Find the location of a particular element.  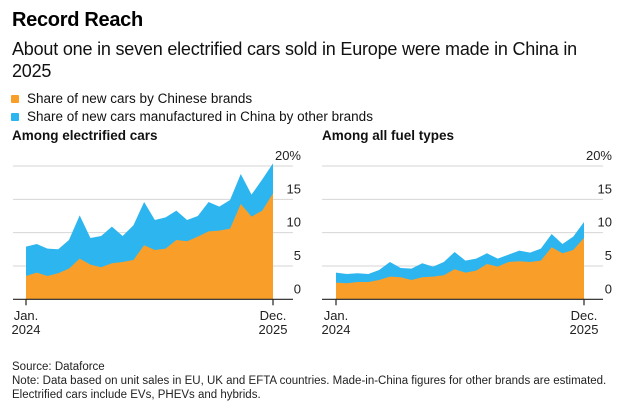

y-tick-label-all-fuel: 20% is located at coordinates (599, 155).